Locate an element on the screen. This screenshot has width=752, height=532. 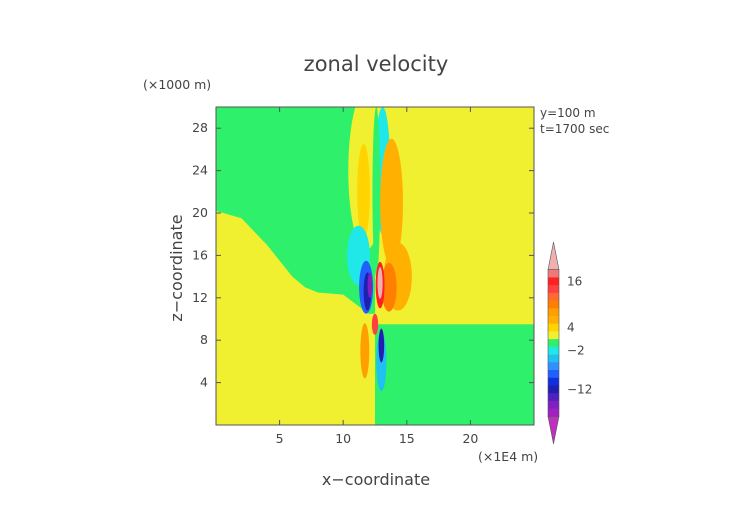
x-unit-label: (×1E4 m) is located at coordinates (508, 456).